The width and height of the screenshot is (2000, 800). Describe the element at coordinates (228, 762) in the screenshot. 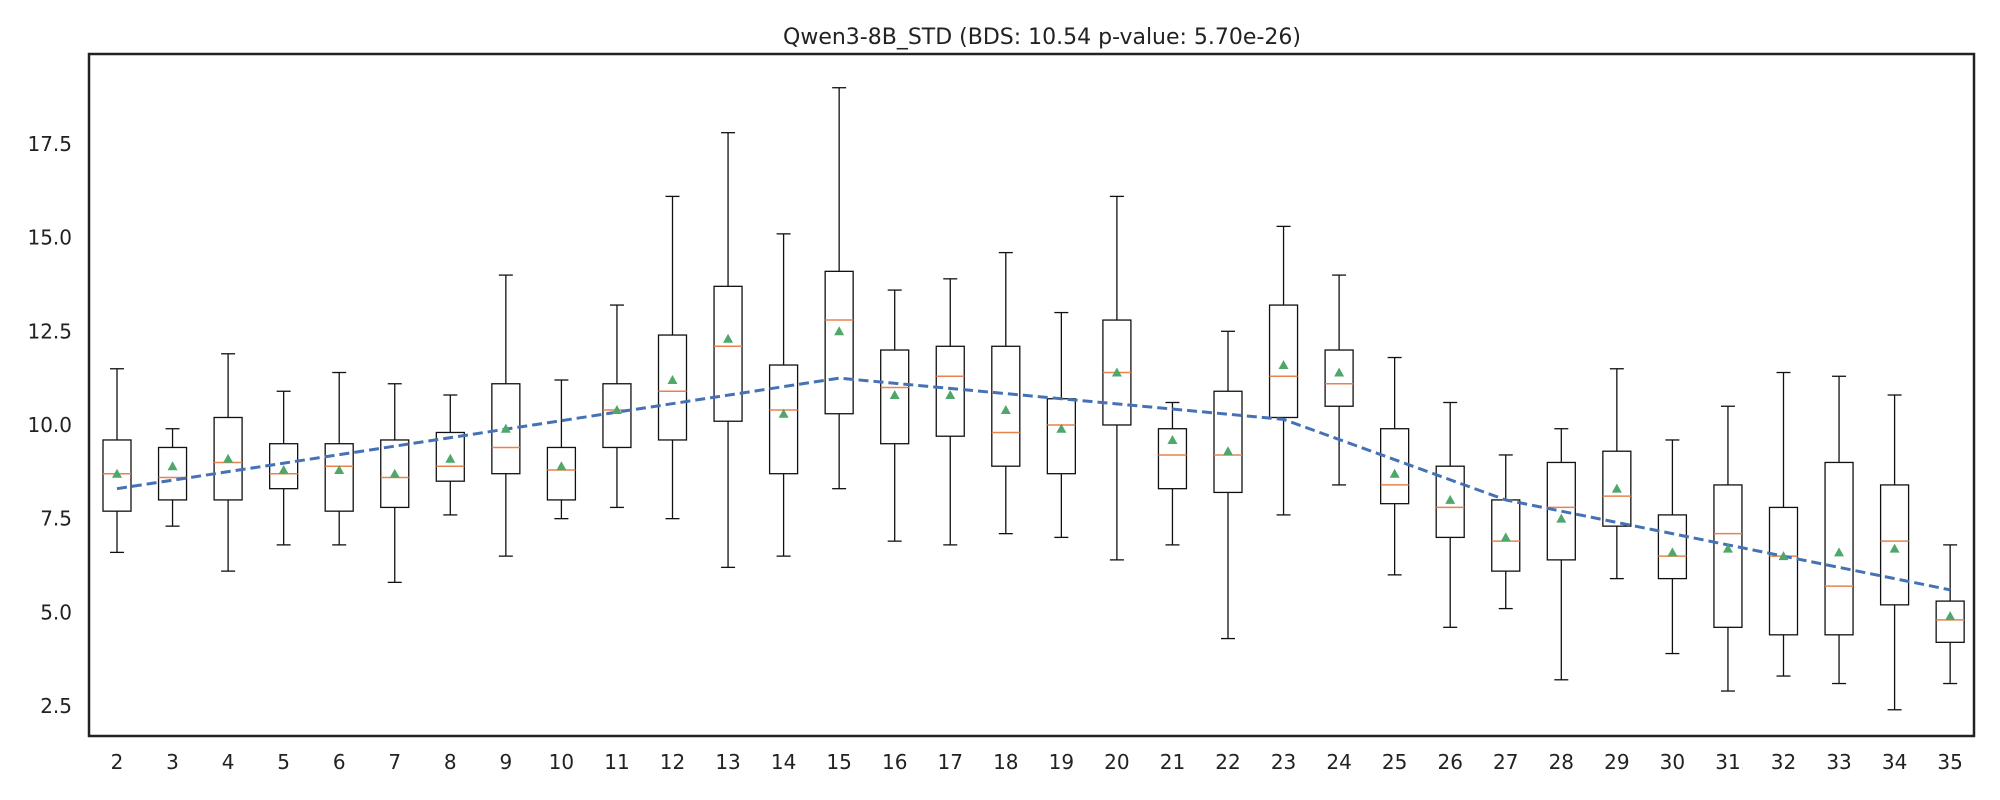

I see `x-tick-label: 4` at that location.